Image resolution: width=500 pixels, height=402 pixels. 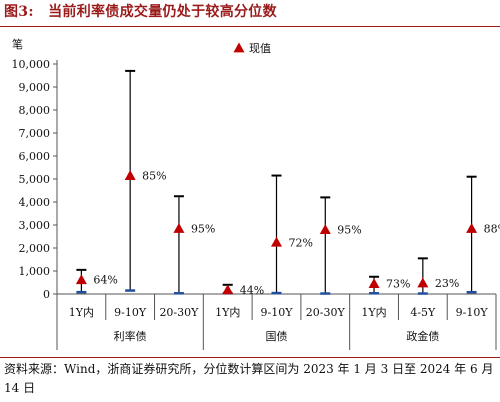 What do you see at coordinates (130, 336) in the screenshot?
I see `x-group-label: 利率债` at bounding box center [130, 336].